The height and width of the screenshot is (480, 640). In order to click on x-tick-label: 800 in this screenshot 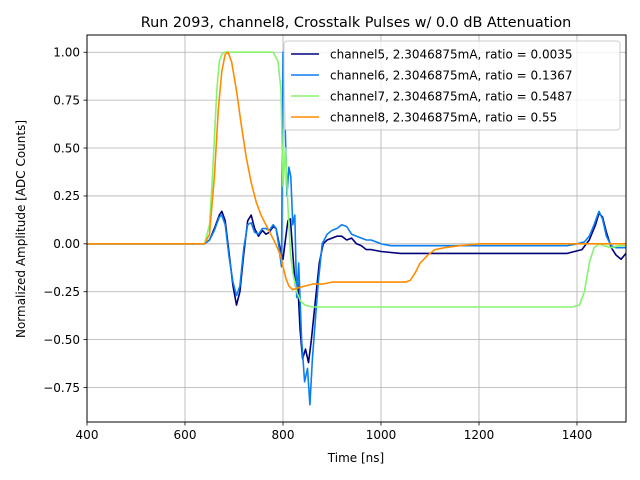, I will do `click(283, 435)`.